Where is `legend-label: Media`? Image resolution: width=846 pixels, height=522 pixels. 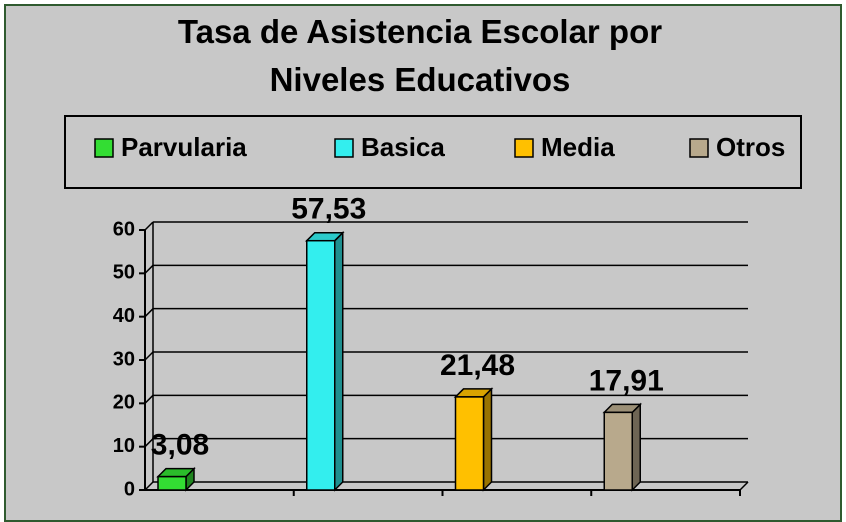 legend-label: Media is located at coordinates (578, 147).